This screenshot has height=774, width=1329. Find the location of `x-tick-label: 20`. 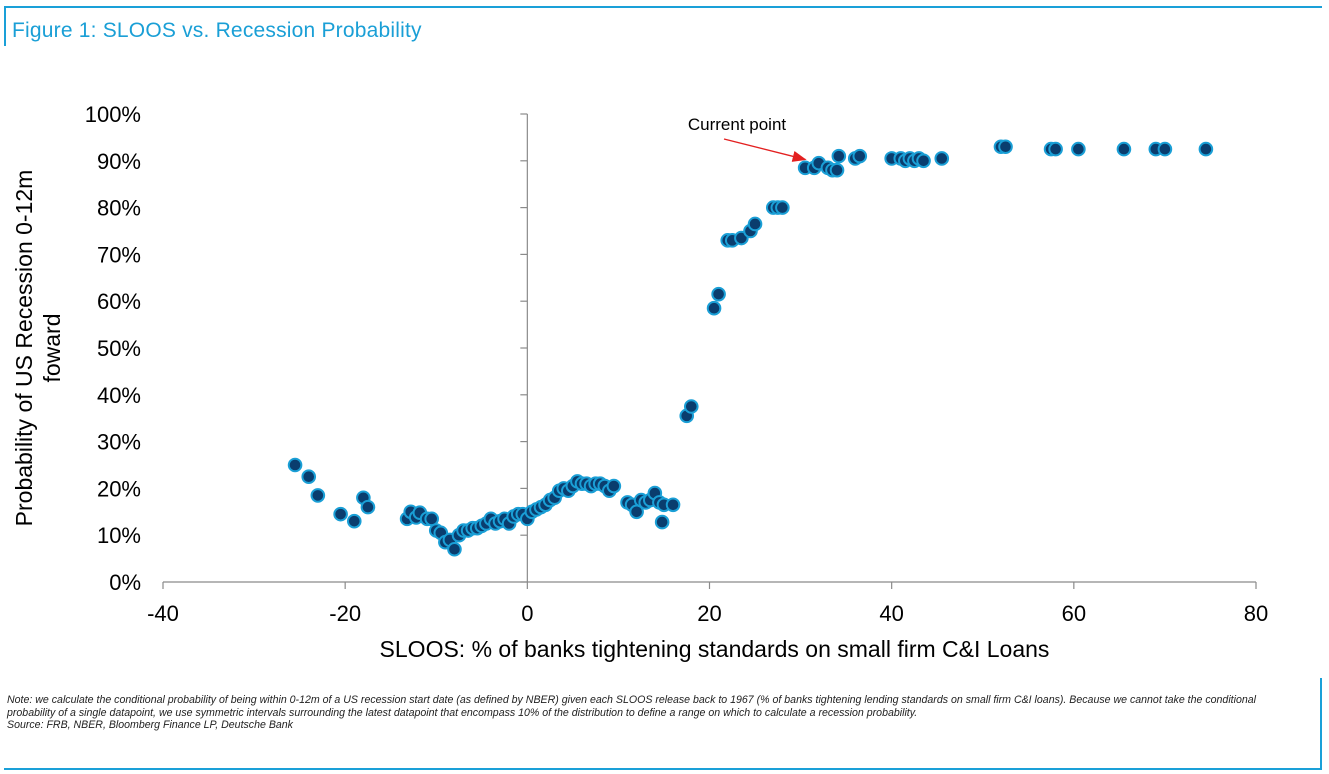

x-tick-label: 20 is located at coordinates (709, 613).